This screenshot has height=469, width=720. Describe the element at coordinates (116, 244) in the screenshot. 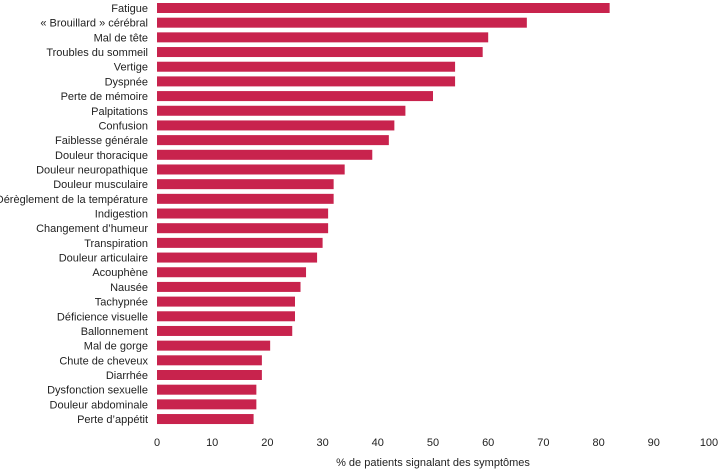

I see `category-label: Transpiration` at that location.